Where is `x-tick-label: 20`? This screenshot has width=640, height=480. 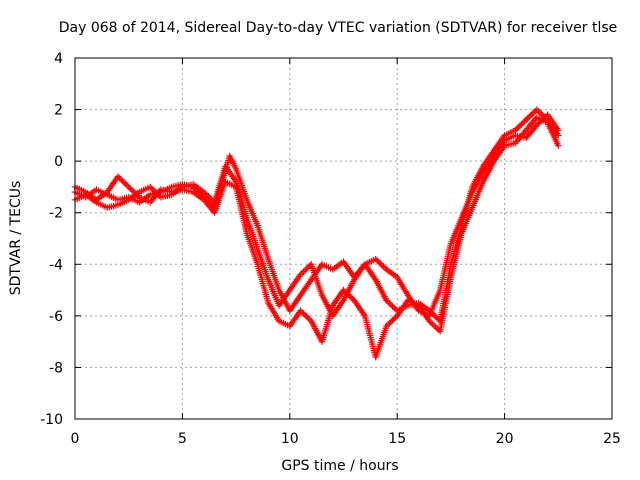 x-tick-label: 20 is located at coordinates (505, 439).